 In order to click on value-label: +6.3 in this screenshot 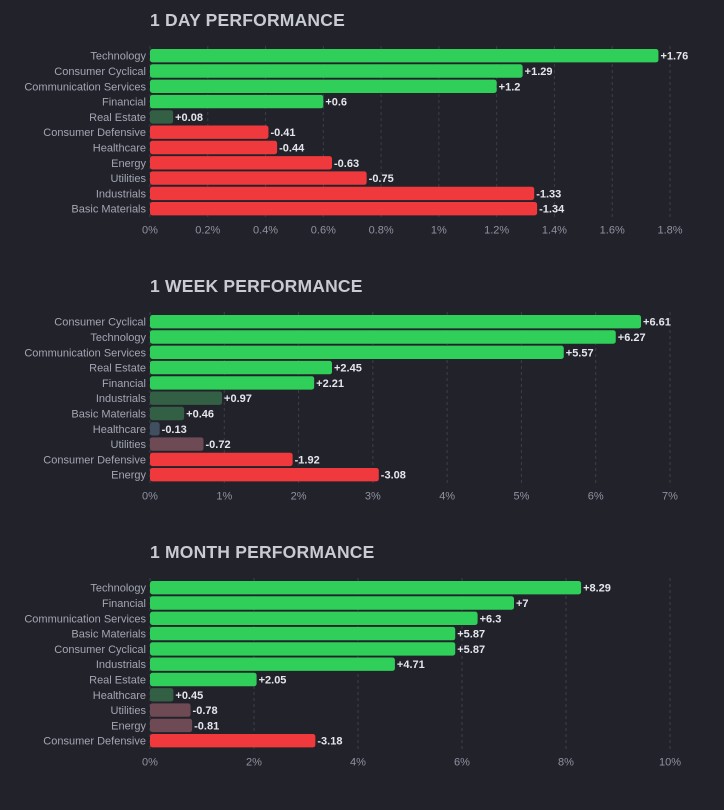, I will do `click(491, 619)`.